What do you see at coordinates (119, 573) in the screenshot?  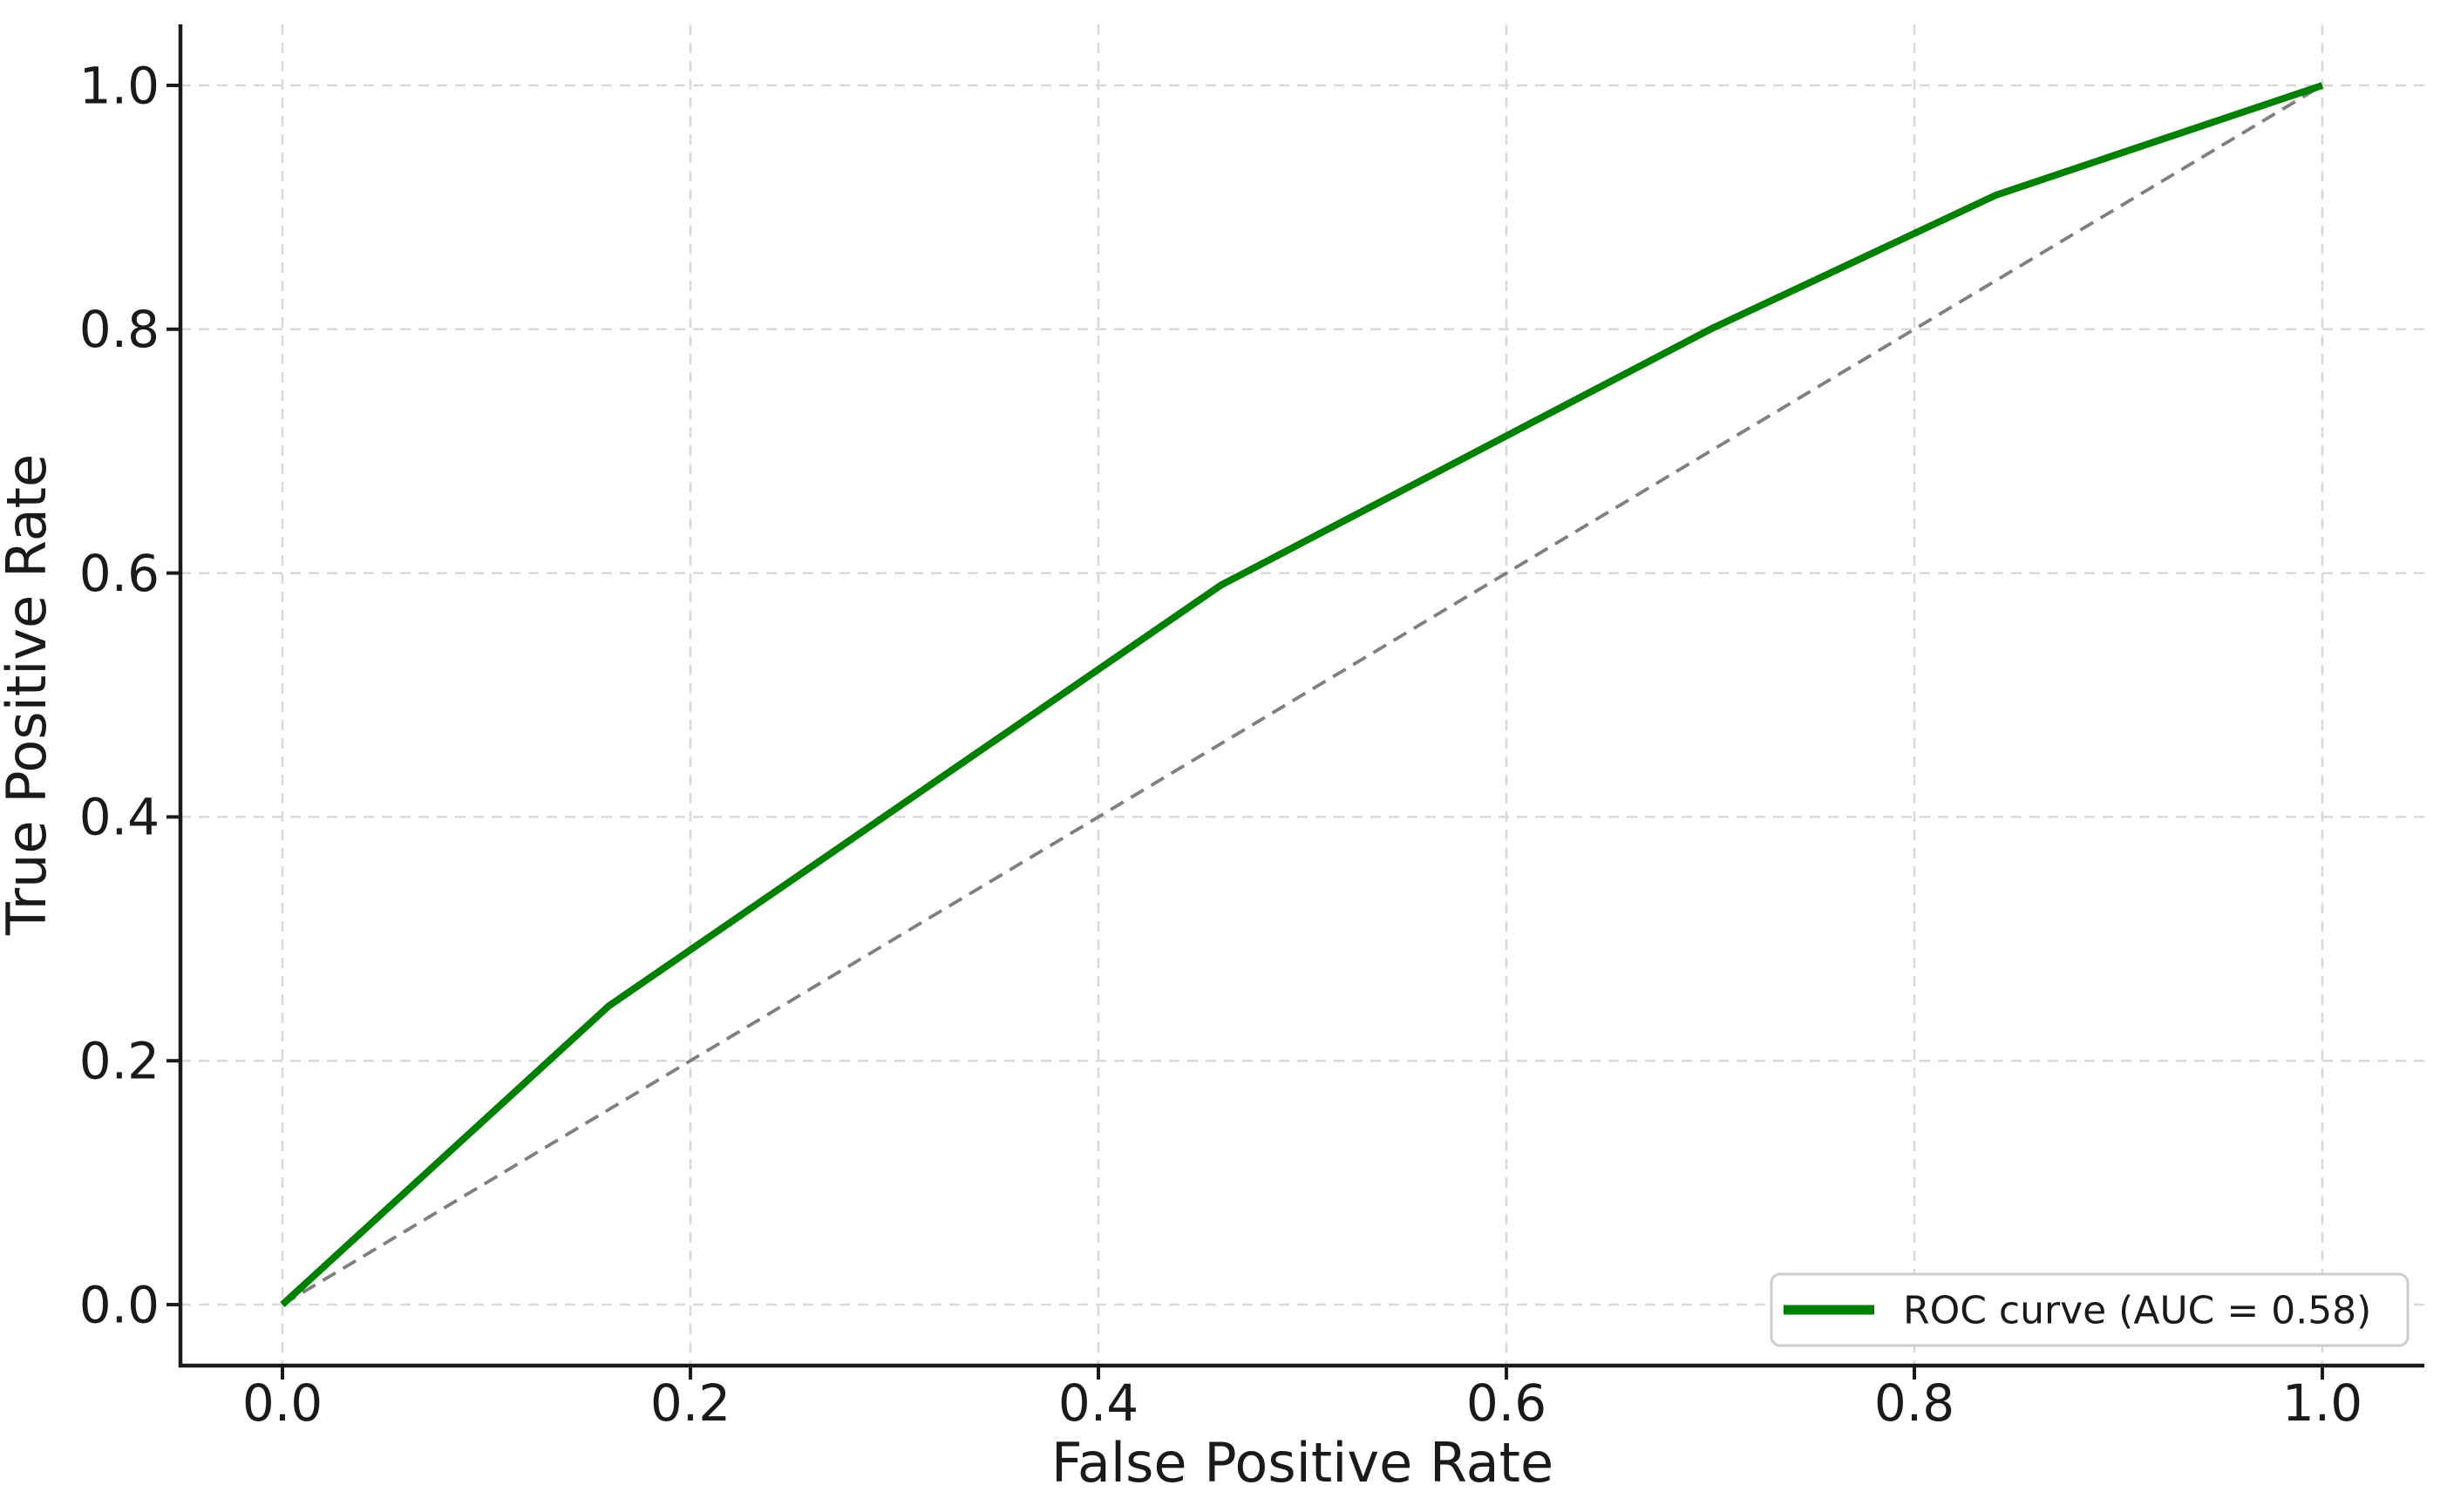 I see `y-tick-label: 0.6` at bounding box center [119, 573].